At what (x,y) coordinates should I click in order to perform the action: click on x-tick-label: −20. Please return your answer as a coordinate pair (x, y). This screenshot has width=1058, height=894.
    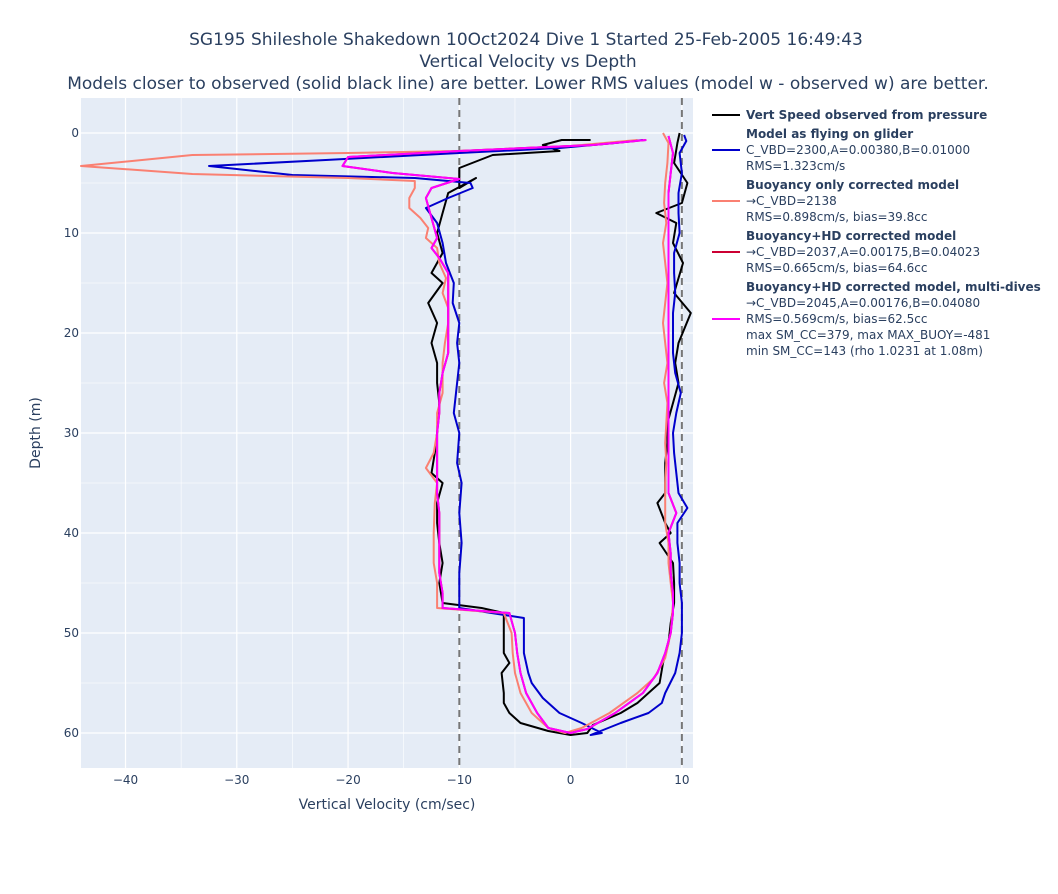
    Looking at the image, I should click on (347, 780).